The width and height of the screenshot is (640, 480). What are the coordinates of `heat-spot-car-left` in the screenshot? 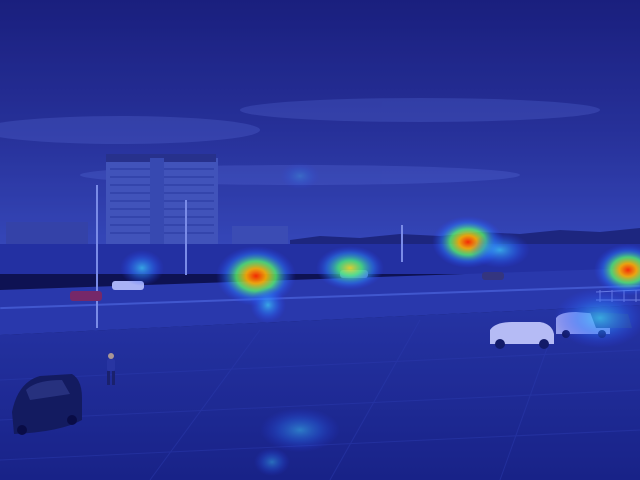 It's located at (142, 268).